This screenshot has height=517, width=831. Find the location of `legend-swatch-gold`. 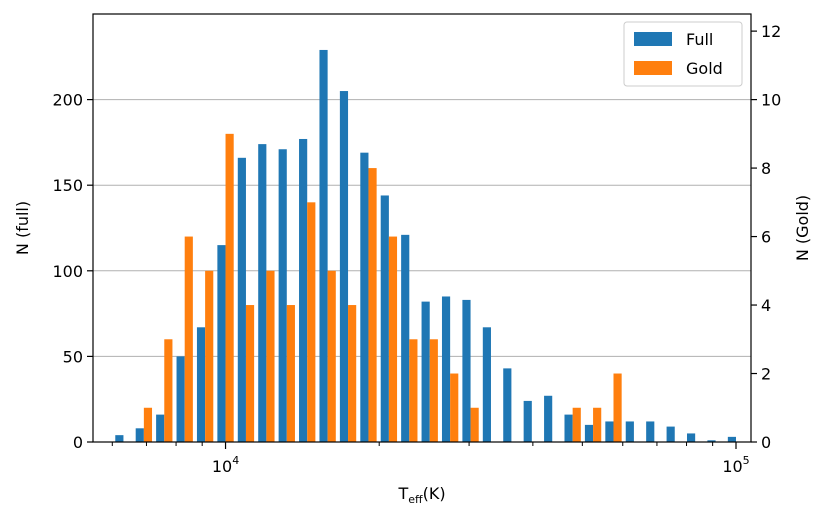

legend-swatch-gold is located at coordinates (653, 68).